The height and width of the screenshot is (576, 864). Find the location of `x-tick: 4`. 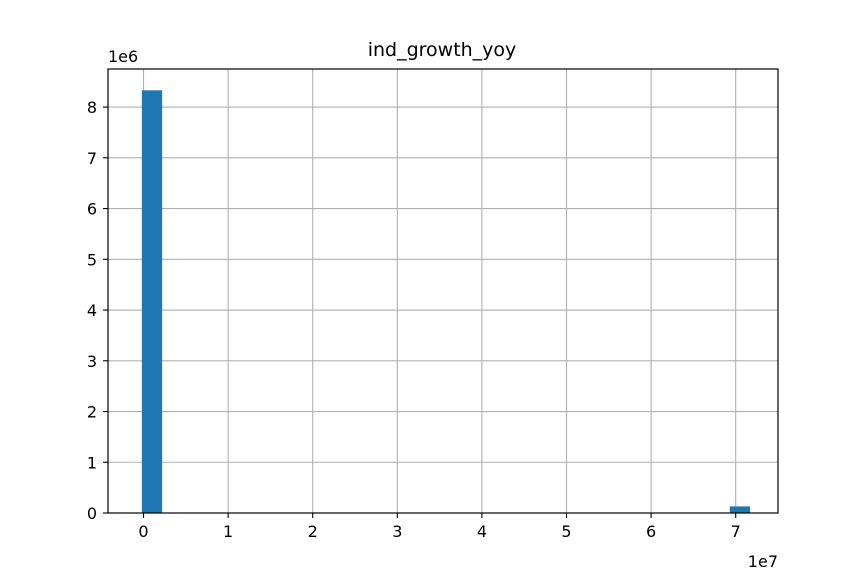

x-tick: 4 is located at coordinates (482, 527).